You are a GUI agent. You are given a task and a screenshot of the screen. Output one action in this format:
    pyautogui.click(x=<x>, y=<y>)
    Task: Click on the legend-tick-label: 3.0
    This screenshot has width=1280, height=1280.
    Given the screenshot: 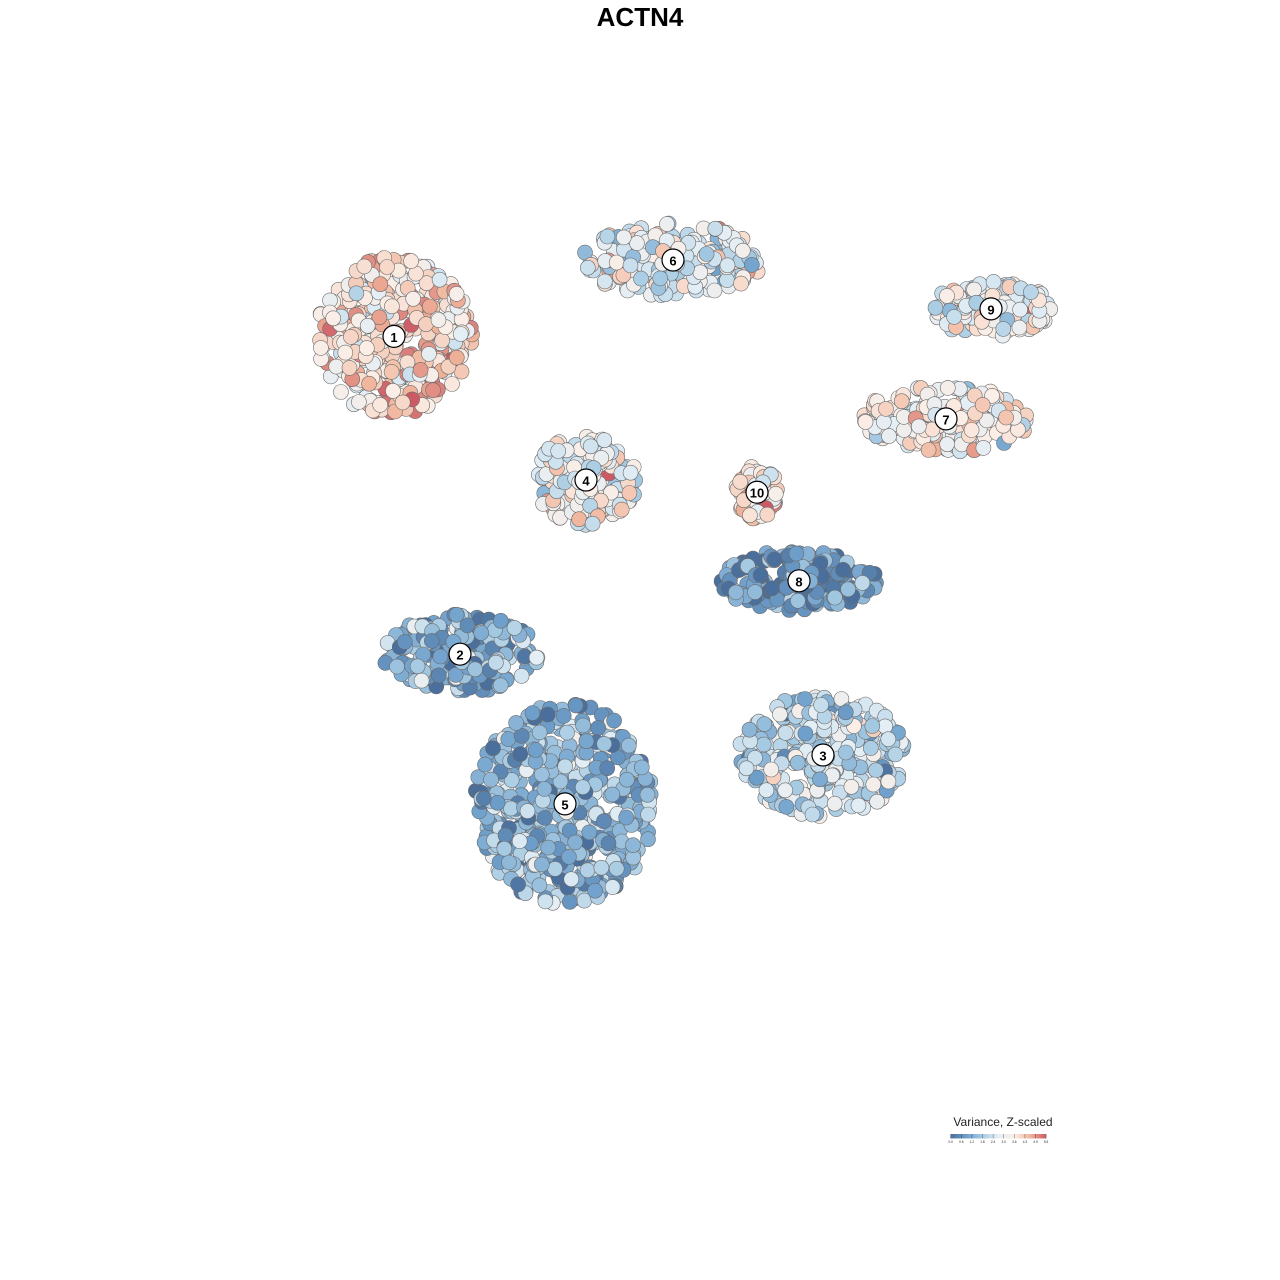 What is the action you would take?
    pyautogui.click(x=1004, y=1142)
    